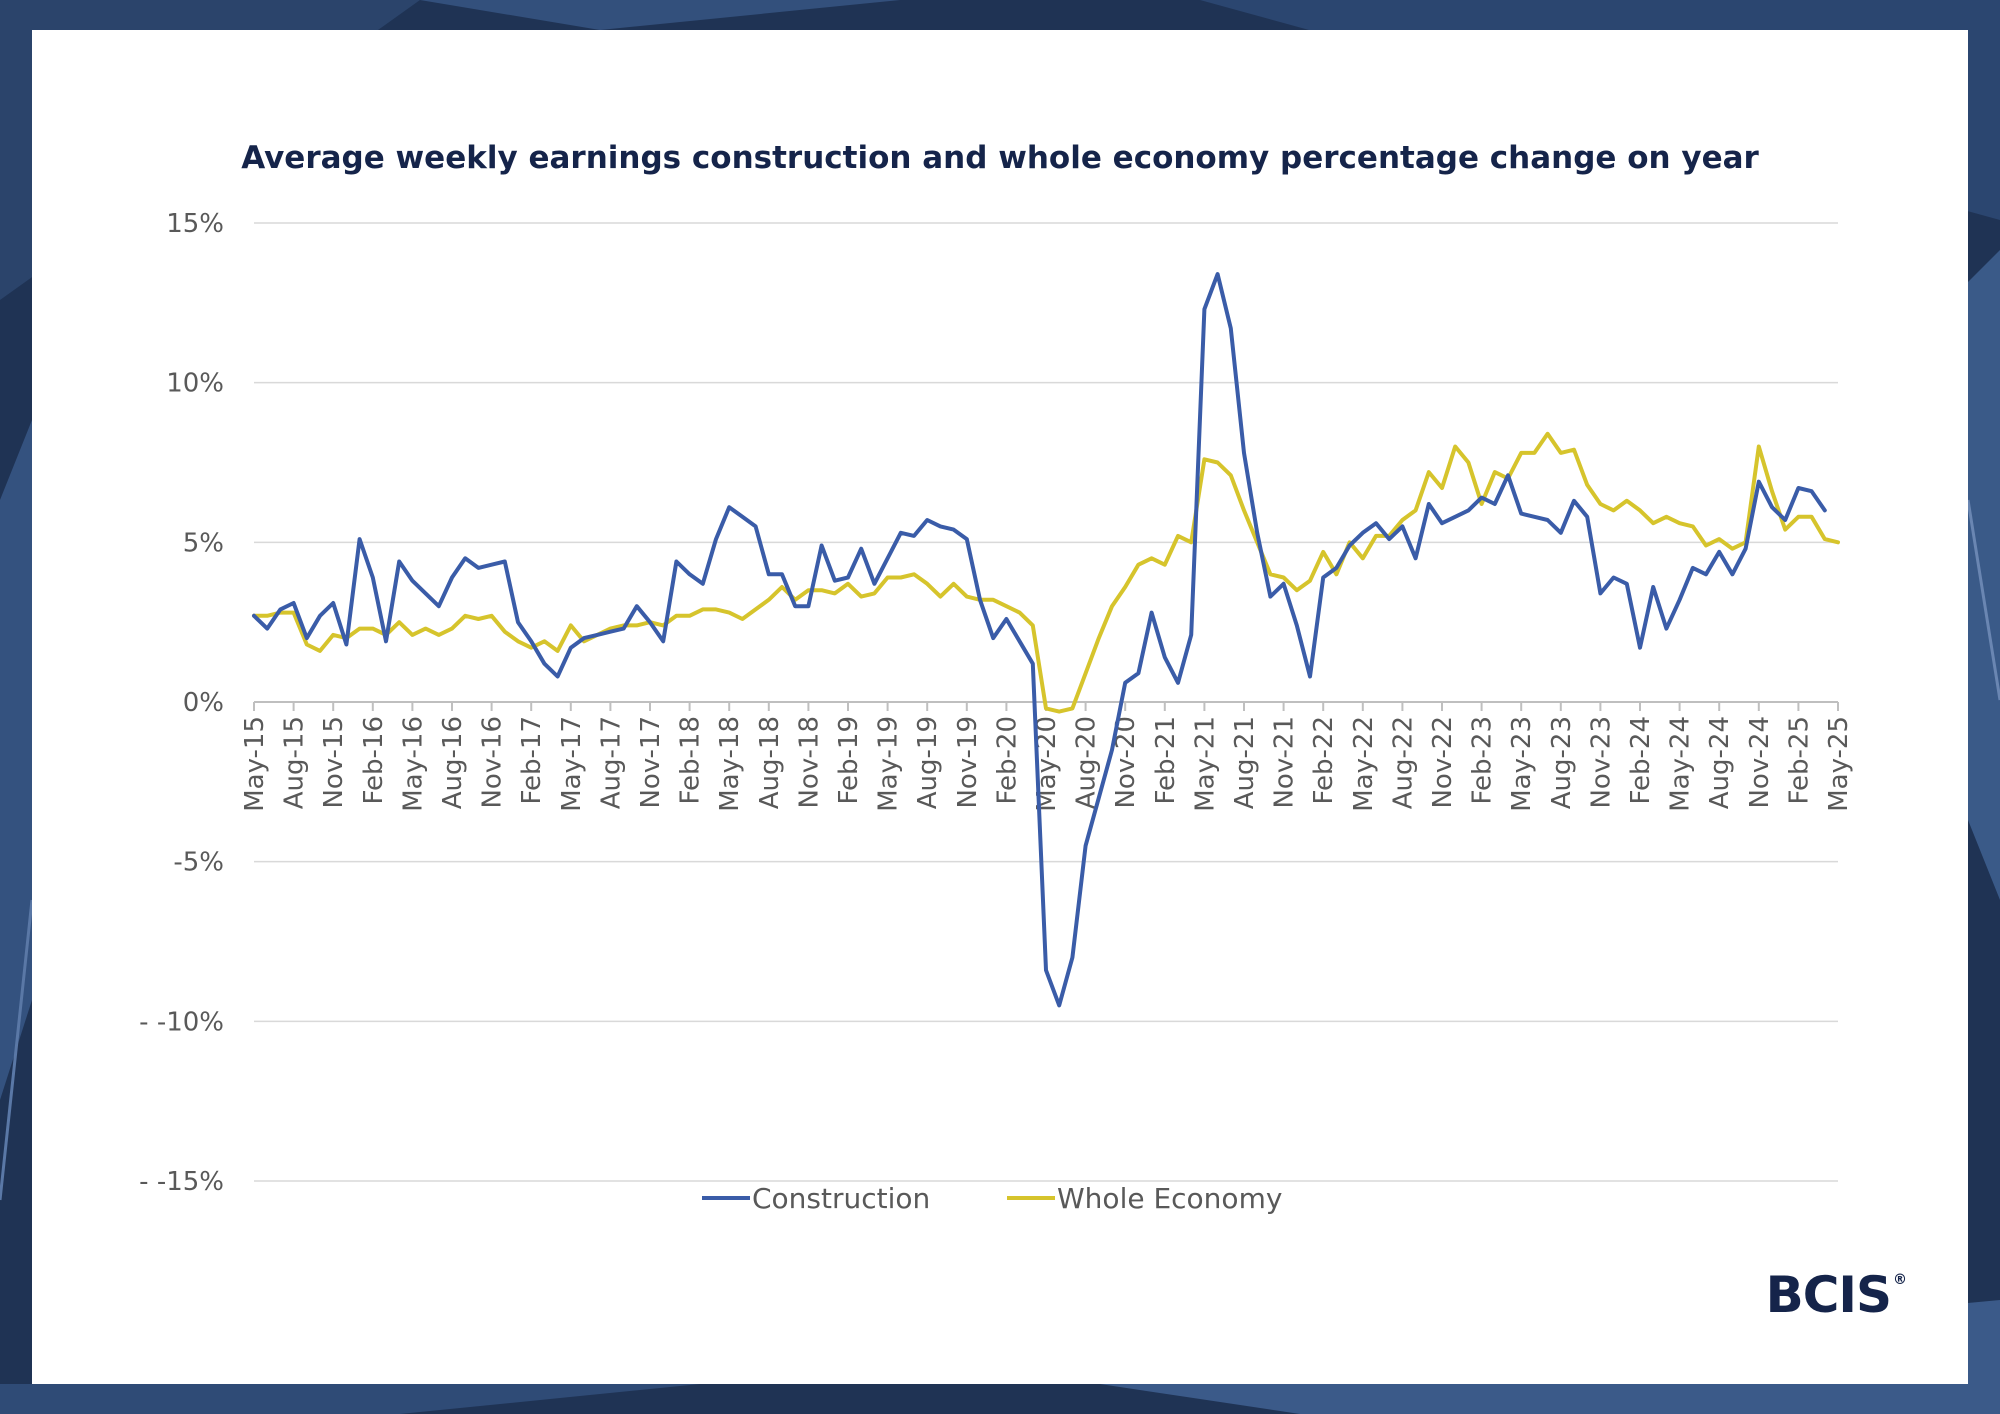 Image resolution: width=2000 pixels, height=1414 pixels. Describe the element at coordinates (1324, 760) in the screenshot. I see `x-tick-label: Feb-22` at that location.